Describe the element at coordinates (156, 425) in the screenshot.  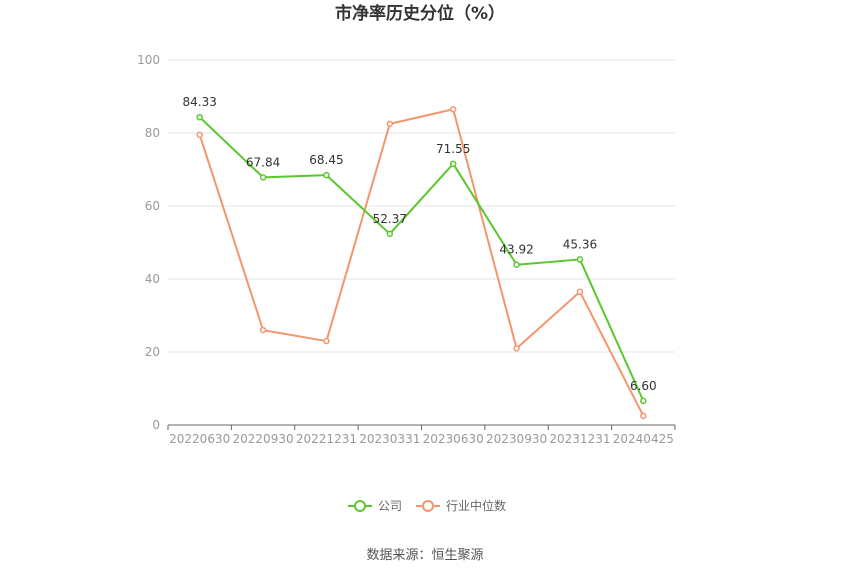
I see `y-tick-label: 0` at that location.